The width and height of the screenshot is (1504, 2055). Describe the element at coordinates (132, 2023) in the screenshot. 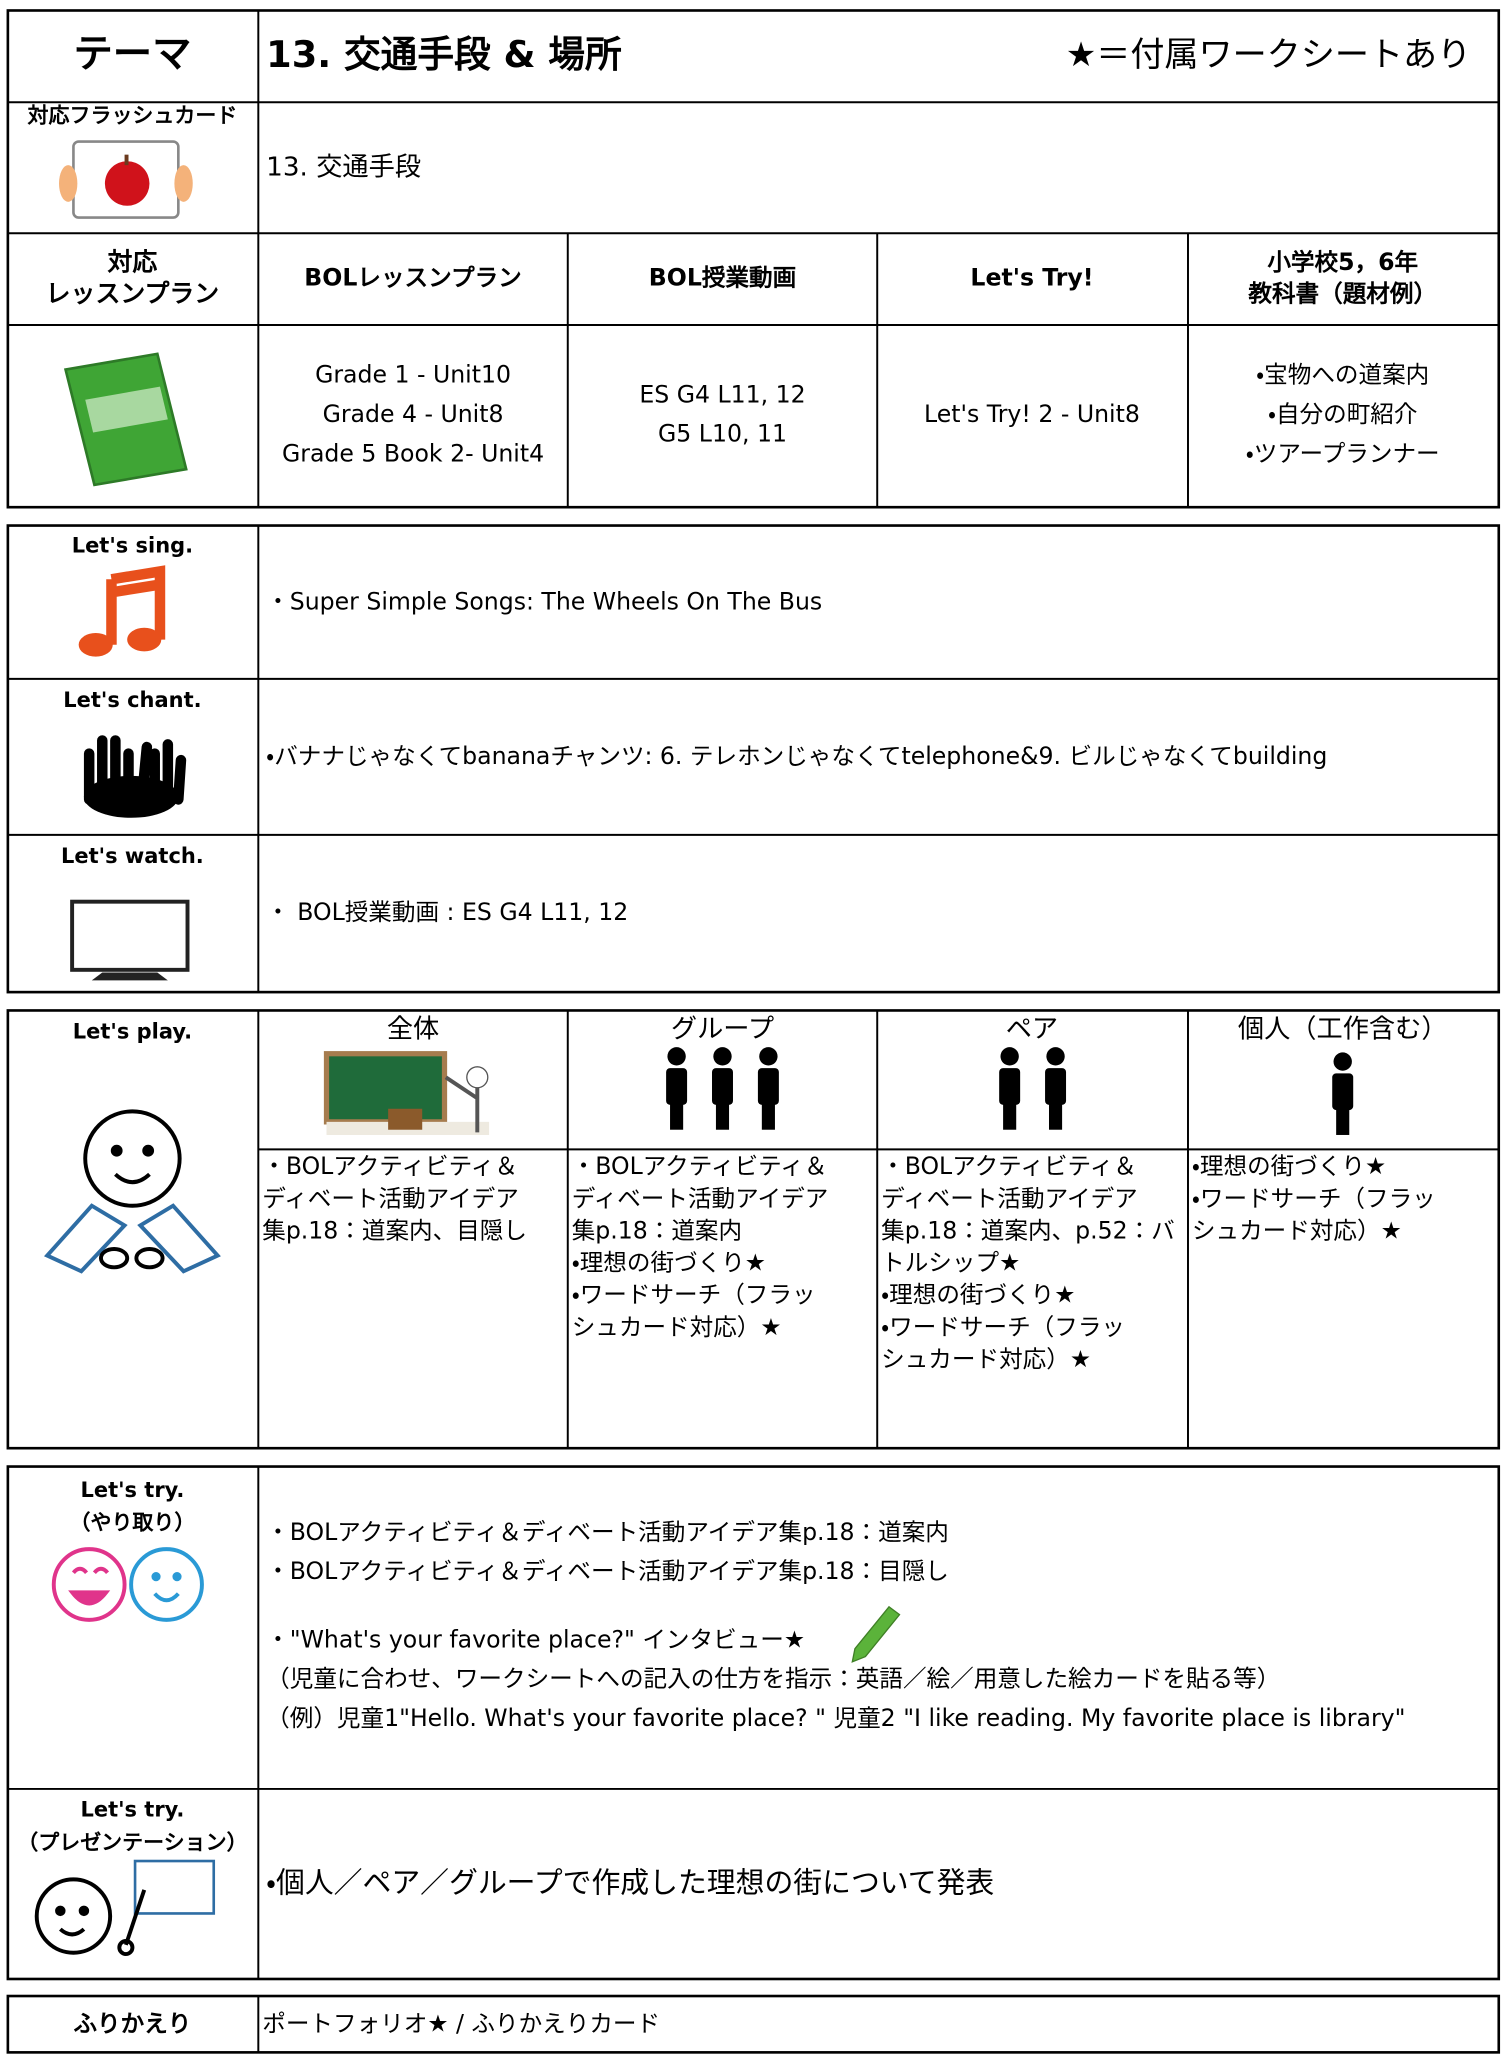

I see `section-label: ふりかえり` at that location.